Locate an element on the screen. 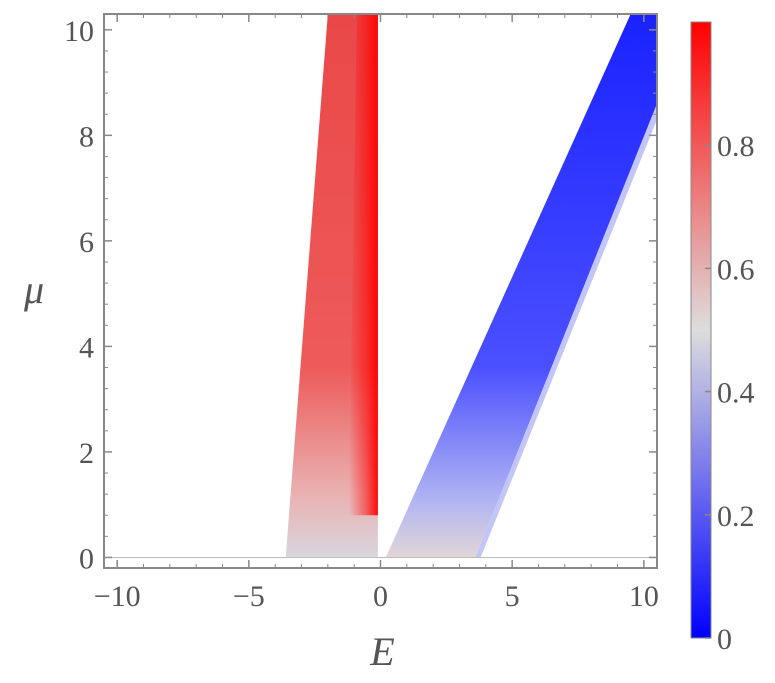 This screenshot has width=775, height=683. x-tick-label: 0 is located at coordinates (380, 596).